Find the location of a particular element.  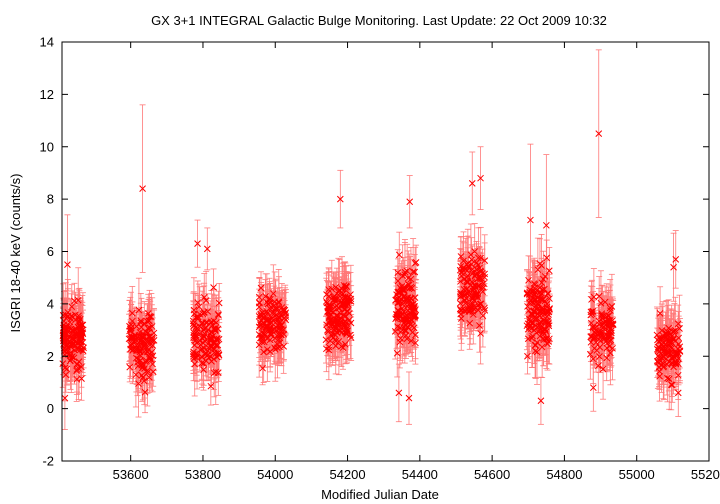

x-tick-label: 54800 is located at coordinates (564, 474).